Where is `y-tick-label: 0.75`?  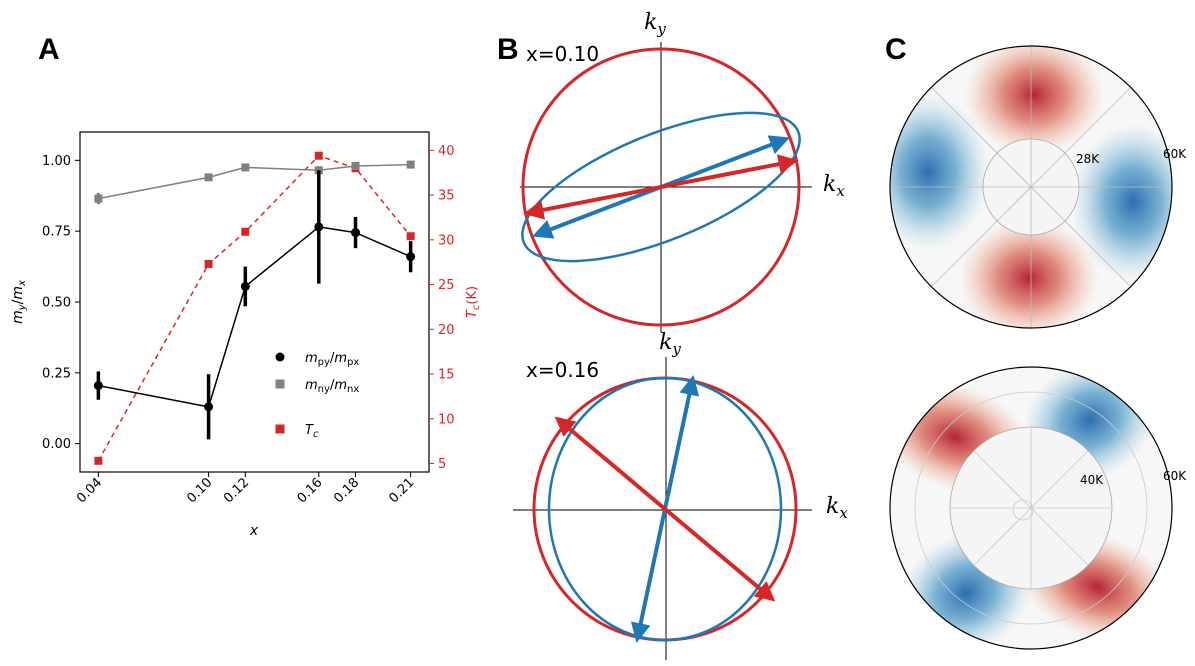
y-tick-label: 0.75 is located at coordinates (56, 232).